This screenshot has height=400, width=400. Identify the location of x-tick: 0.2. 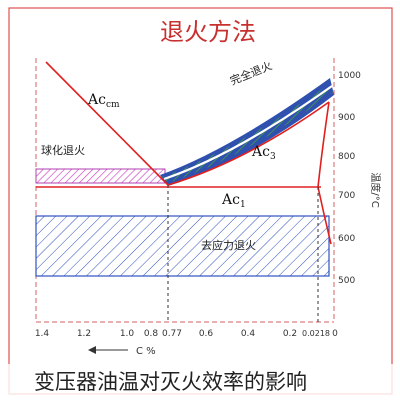
(290, 334).